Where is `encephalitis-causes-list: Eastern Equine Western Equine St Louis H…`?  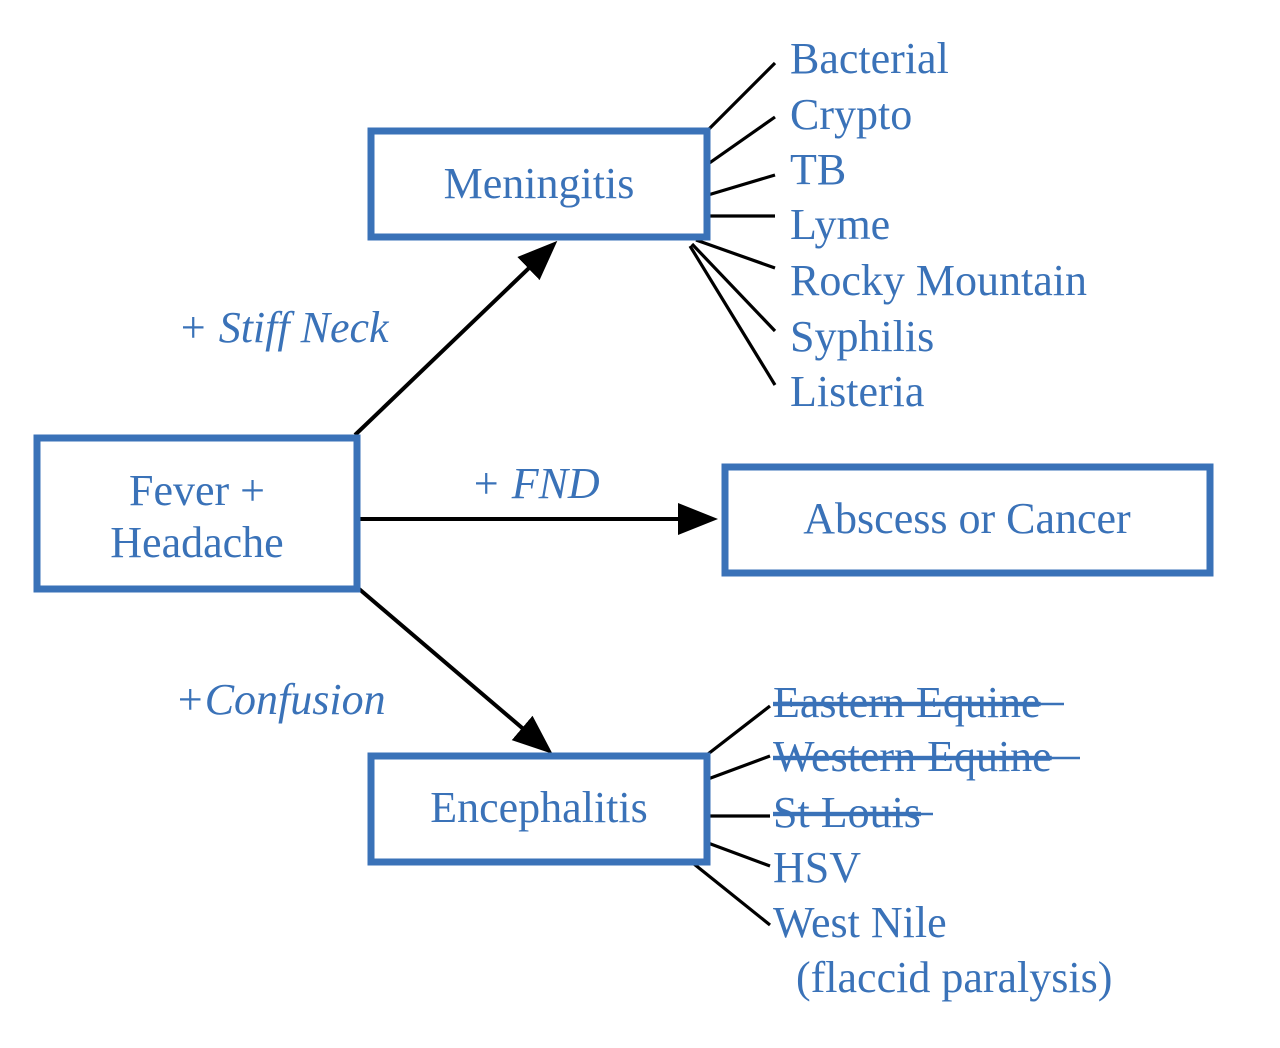 encephalitis-causes-list: Eastern Equine Western Equine St Louis H… is located at coordinates (942, 840).